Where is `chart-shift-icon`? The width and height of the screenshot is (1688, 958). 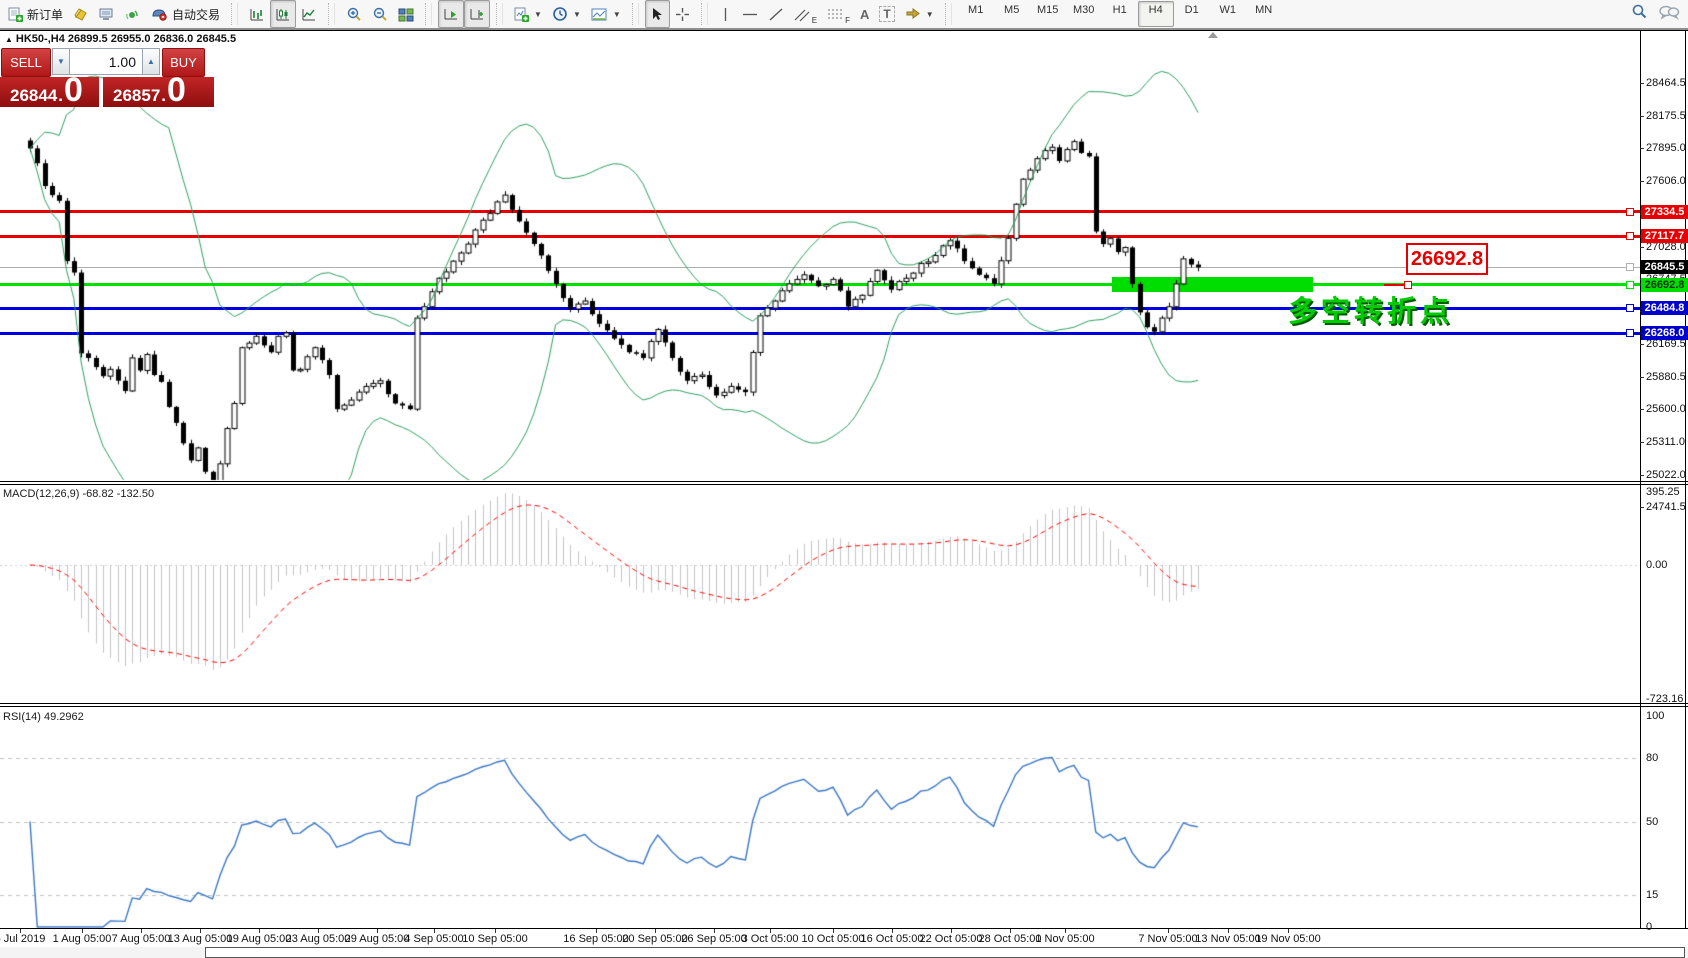
chart-shift-icon is located at coordinates (477, 14).